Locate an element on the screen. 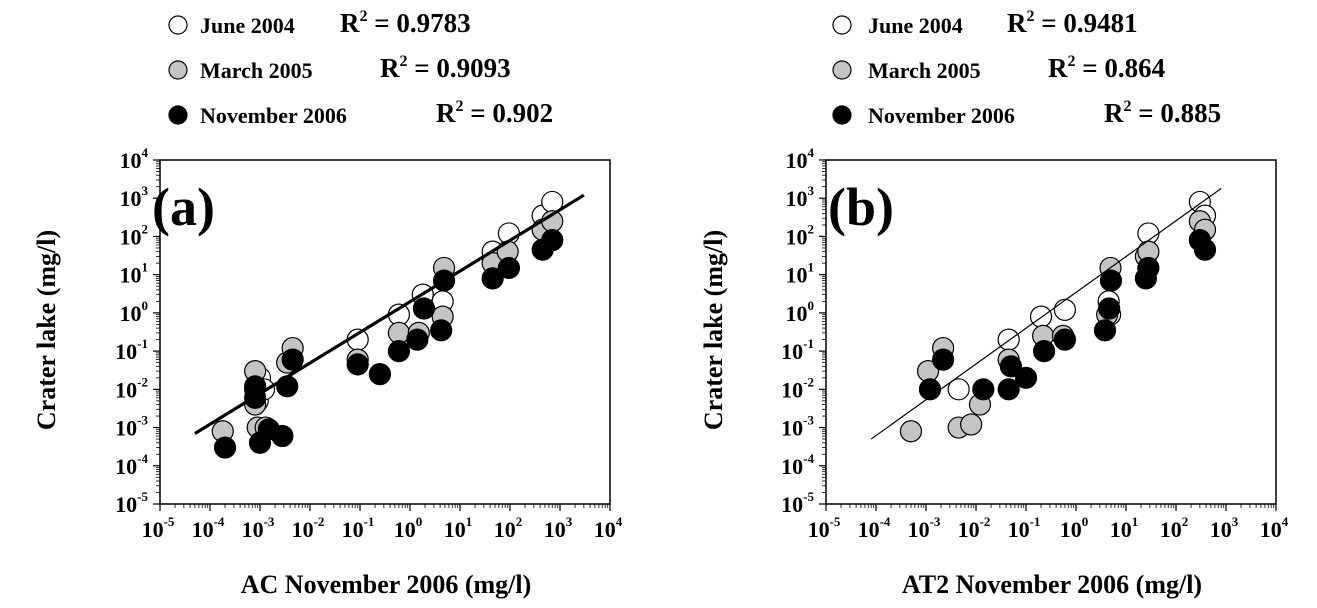  x-tick-label-4: 10⁻¹ is located at coordinates (358, 528).